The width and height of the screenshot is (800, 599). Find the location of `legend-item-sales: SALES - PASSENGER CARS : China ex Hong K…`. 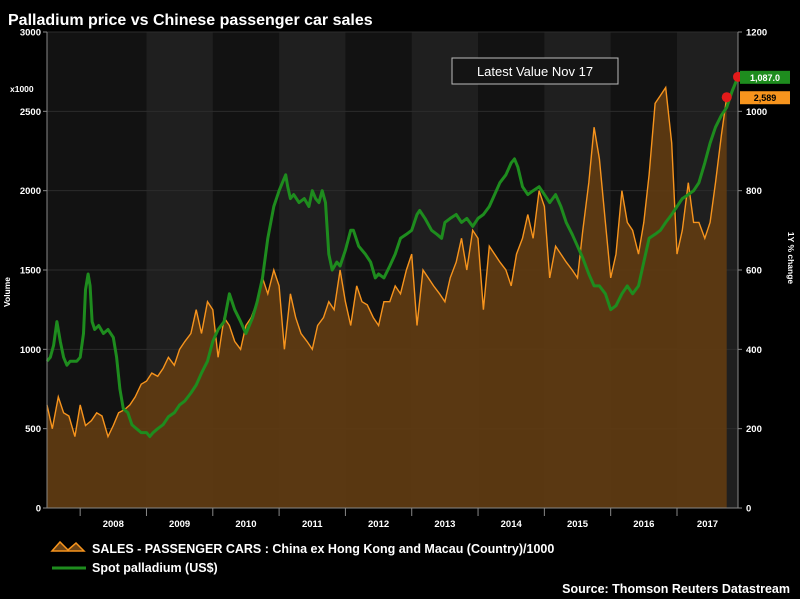

legend-item-sales: SALES - PASSENGER CARS : China ex Hong K… is located at coordinates (302, 548).